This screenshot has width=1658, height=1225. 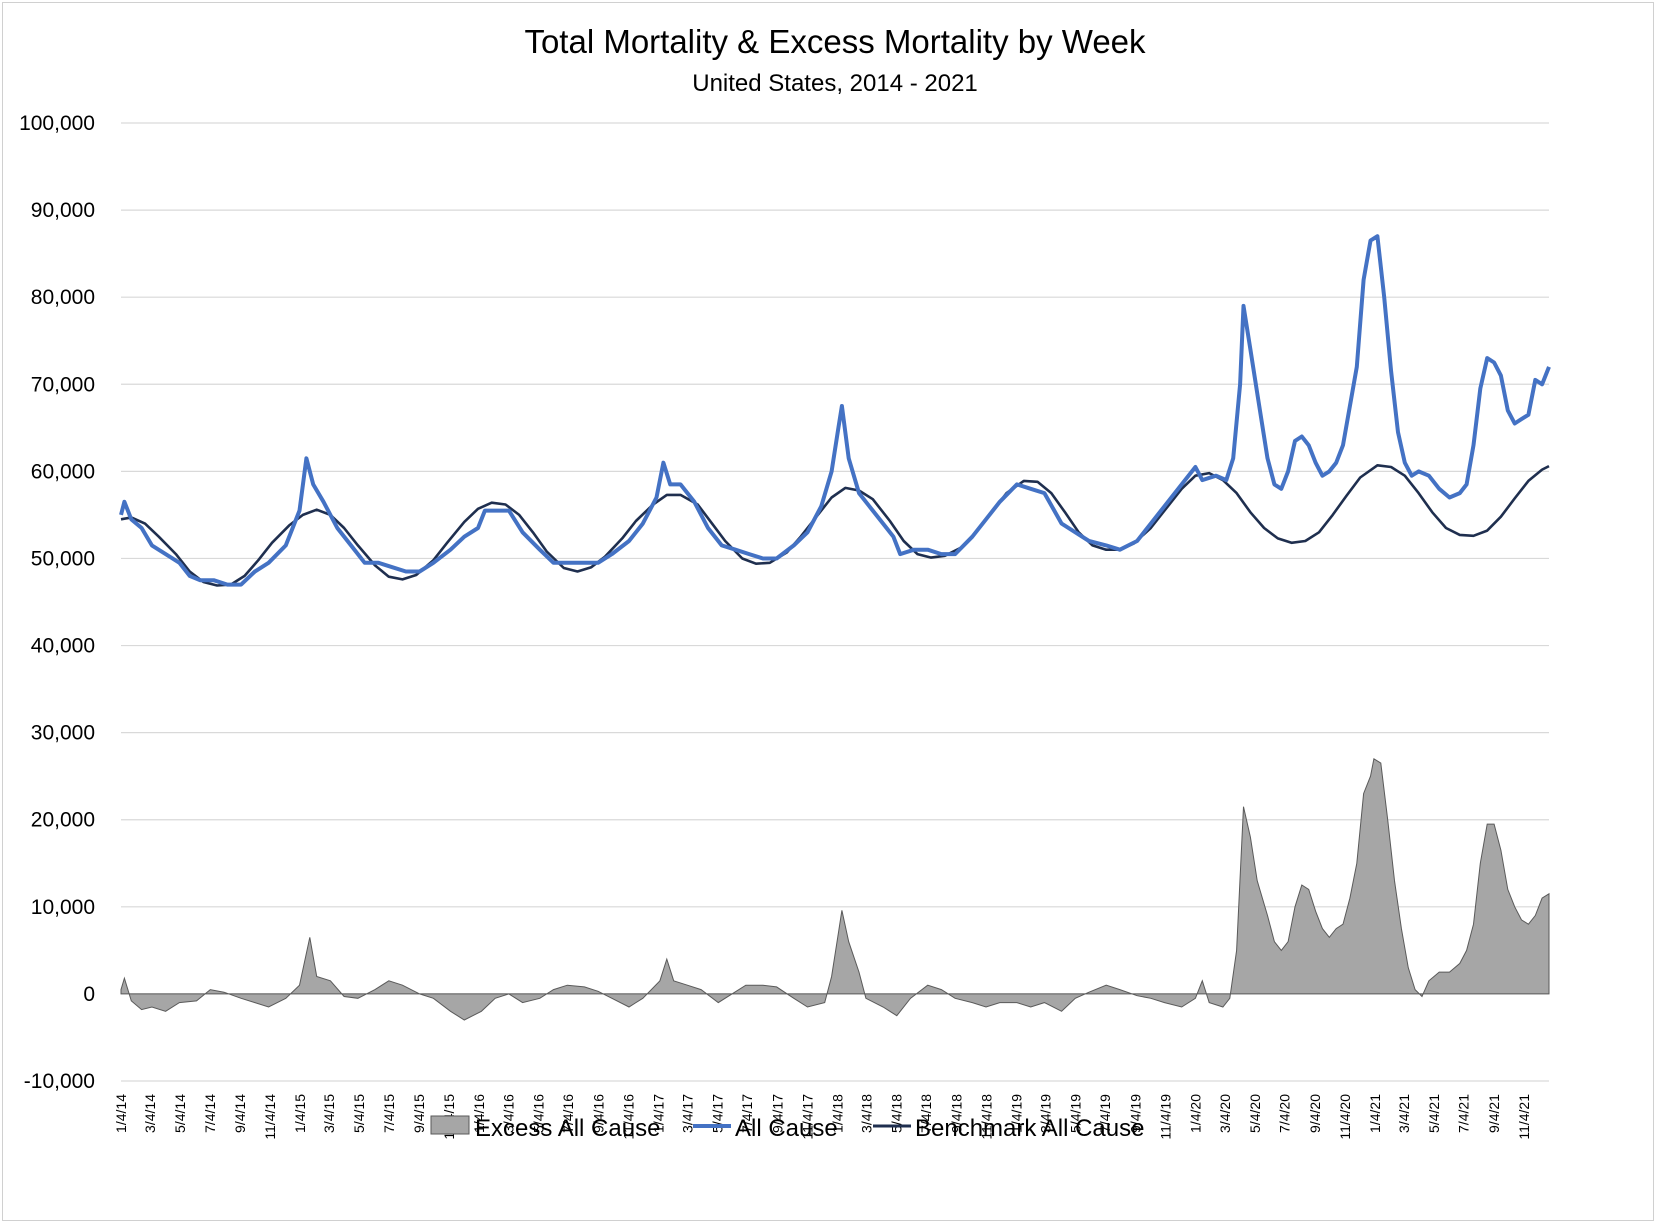 I want to click on chart-subtitle: United States, 2014 - 2021, so click(x=835, y=83).